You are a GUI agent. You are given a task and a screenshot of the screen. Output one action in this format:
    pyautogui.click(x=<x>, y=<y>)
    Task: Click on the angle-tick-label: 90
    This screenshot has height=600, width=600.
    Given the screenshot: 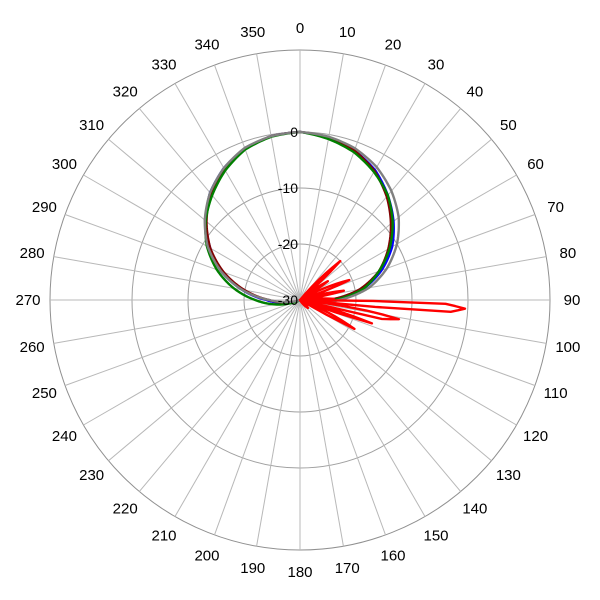 What is the action you would take?
    pyautogui.click(x=572, y=300)
    